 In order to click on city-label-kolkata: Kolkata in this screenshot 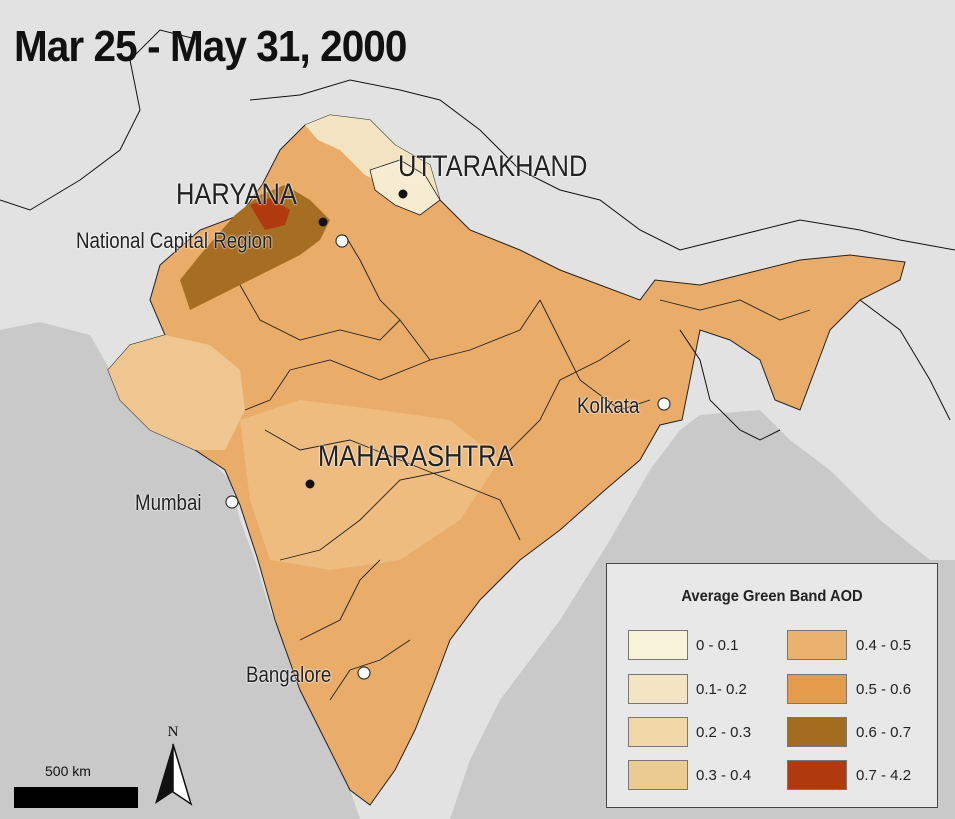, I will do `click(608, 405)`.